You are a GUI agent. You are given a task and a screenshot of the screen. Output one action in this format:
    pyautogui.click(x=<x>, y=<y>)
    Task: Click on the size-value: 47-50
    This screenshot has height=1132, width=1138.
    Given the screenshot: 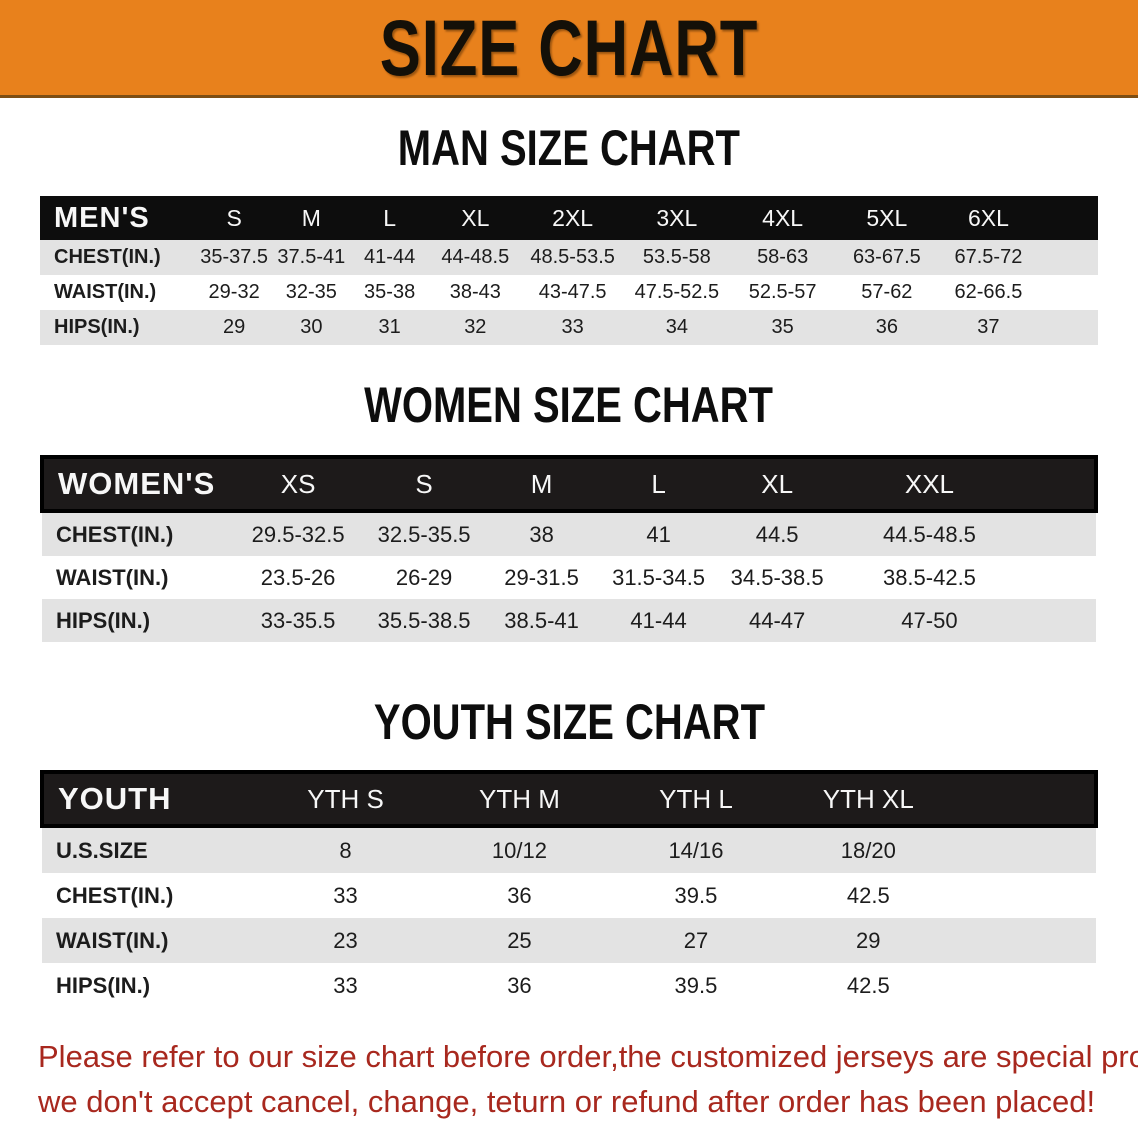 What is the action you would take?
    pyautogui.click(x=929, y=620)
    